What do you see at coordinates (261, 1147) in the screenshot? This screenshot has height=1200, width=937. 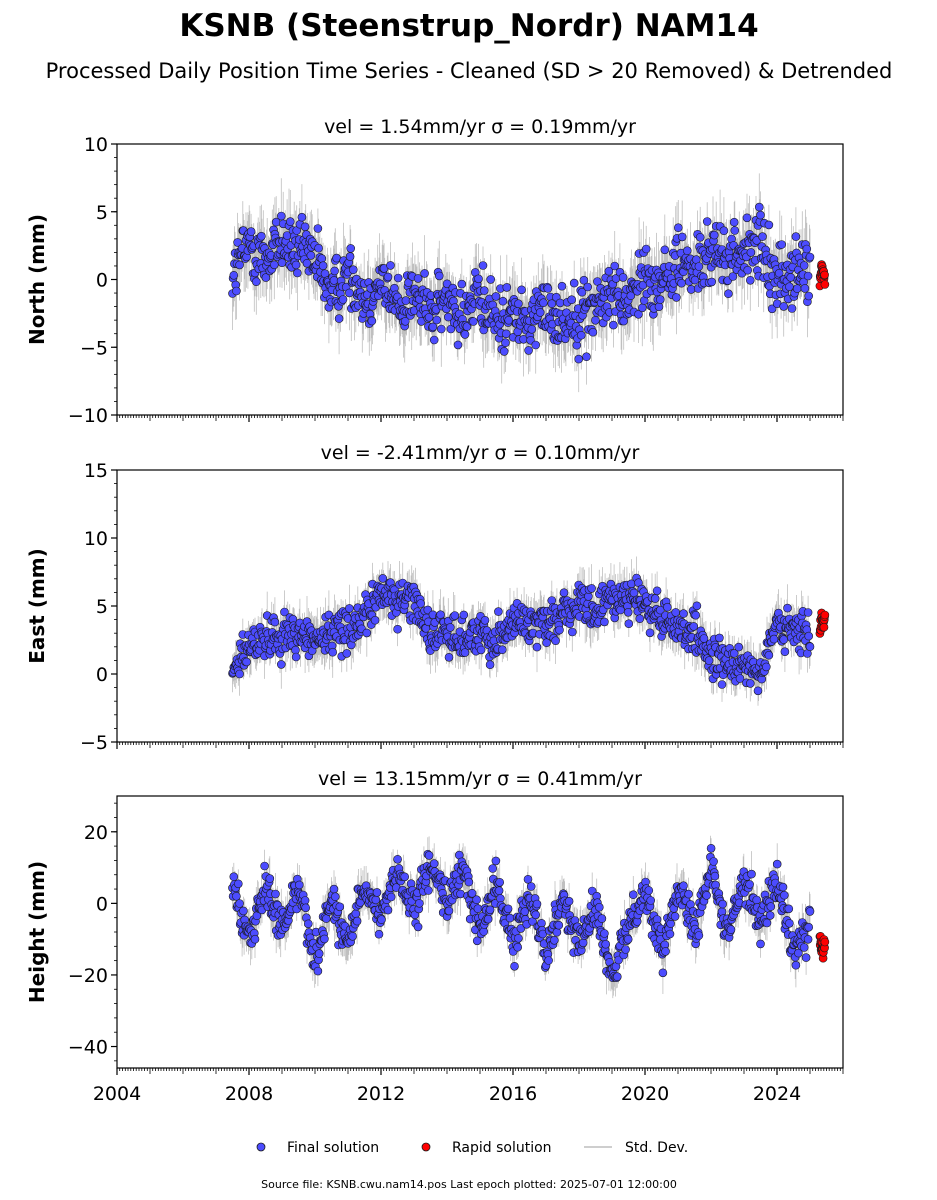 I see `legend-final-marker` at bounding box center [261, 1147].